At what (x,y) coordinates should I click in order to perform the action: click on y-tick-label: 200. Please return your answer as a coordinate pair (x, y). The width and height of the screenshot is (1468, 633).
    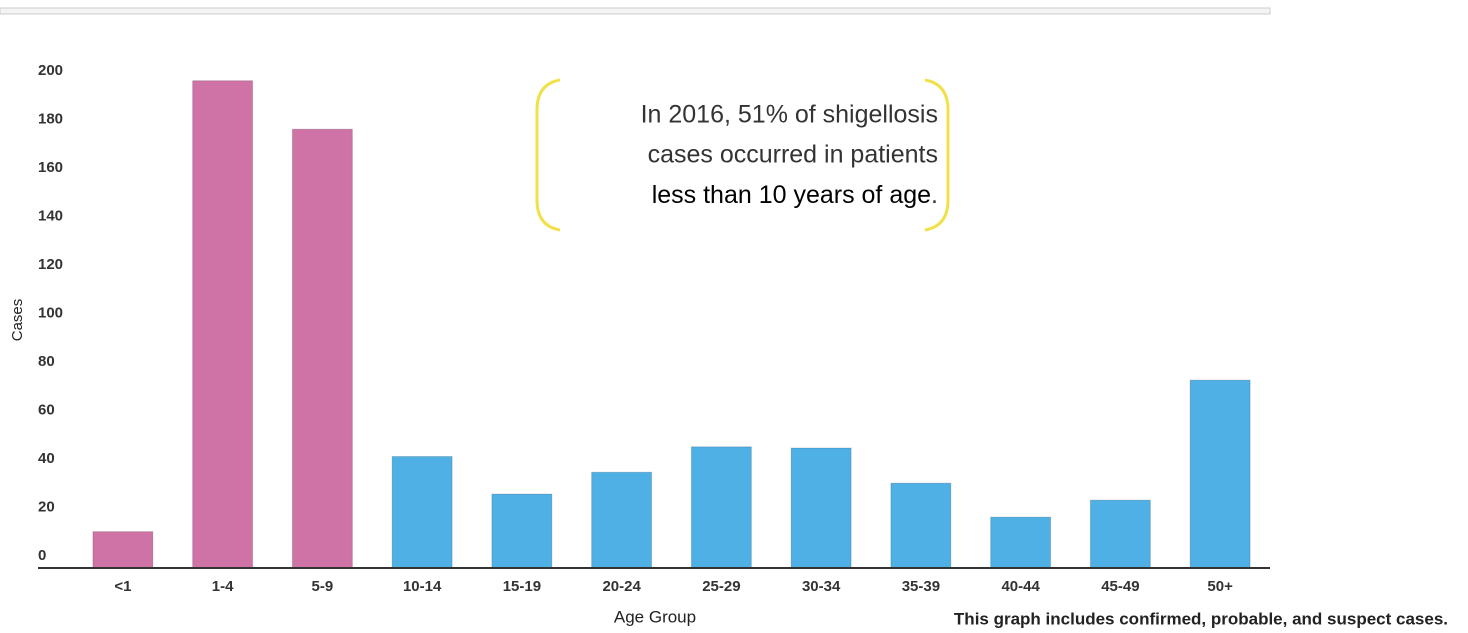
    Looking at the image, I should click on (50, 70).